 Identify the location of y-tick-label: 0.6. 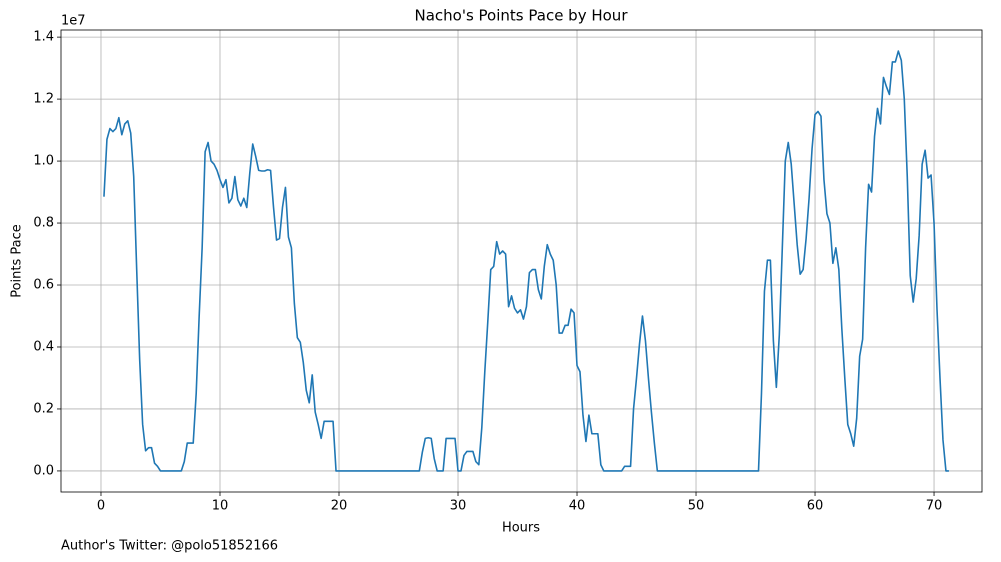
(43, 285).